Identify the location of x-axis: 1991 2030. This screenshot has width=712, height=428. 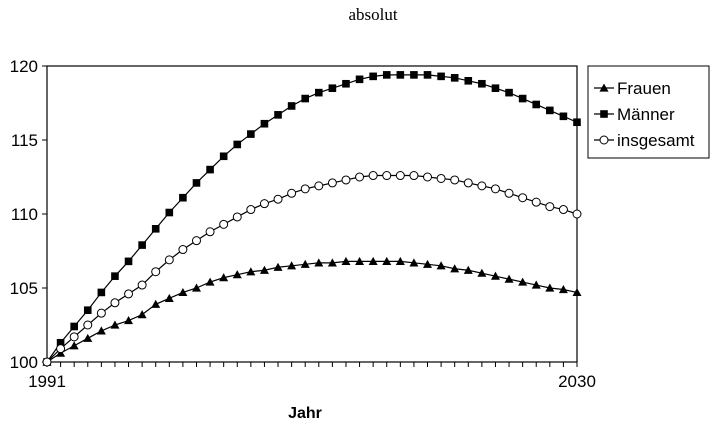
(312, 376).